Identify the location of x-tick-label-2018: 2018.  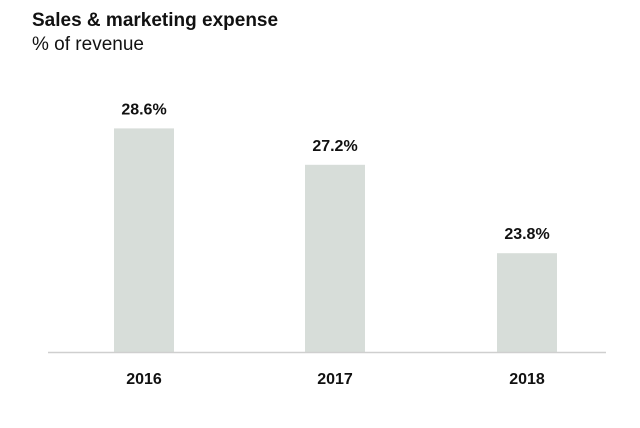
(527, 379).